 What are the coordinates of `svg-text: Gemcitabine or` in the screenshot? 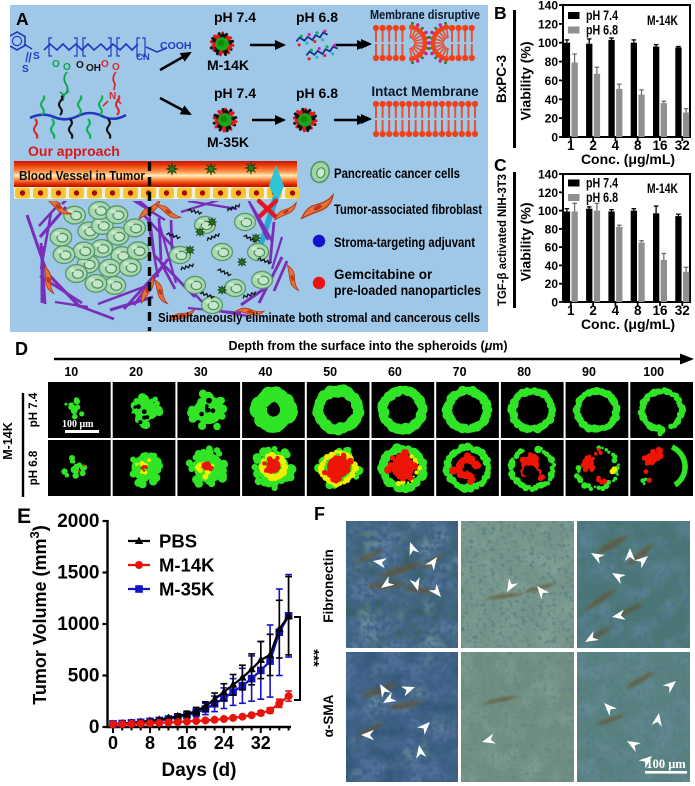 It's located at (383, 274).